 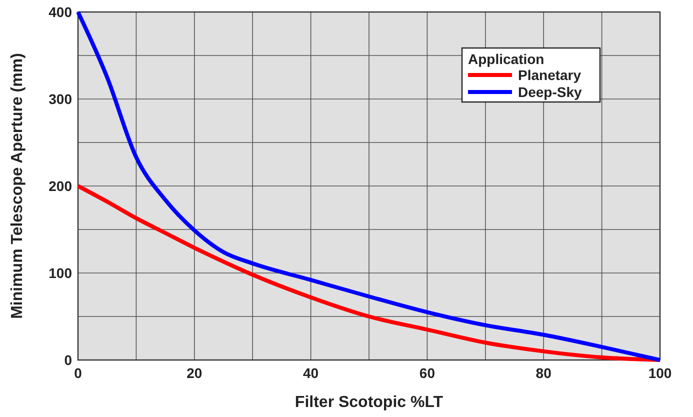 I want to click on x-tick-label: 20, so click(x=194, y=373).